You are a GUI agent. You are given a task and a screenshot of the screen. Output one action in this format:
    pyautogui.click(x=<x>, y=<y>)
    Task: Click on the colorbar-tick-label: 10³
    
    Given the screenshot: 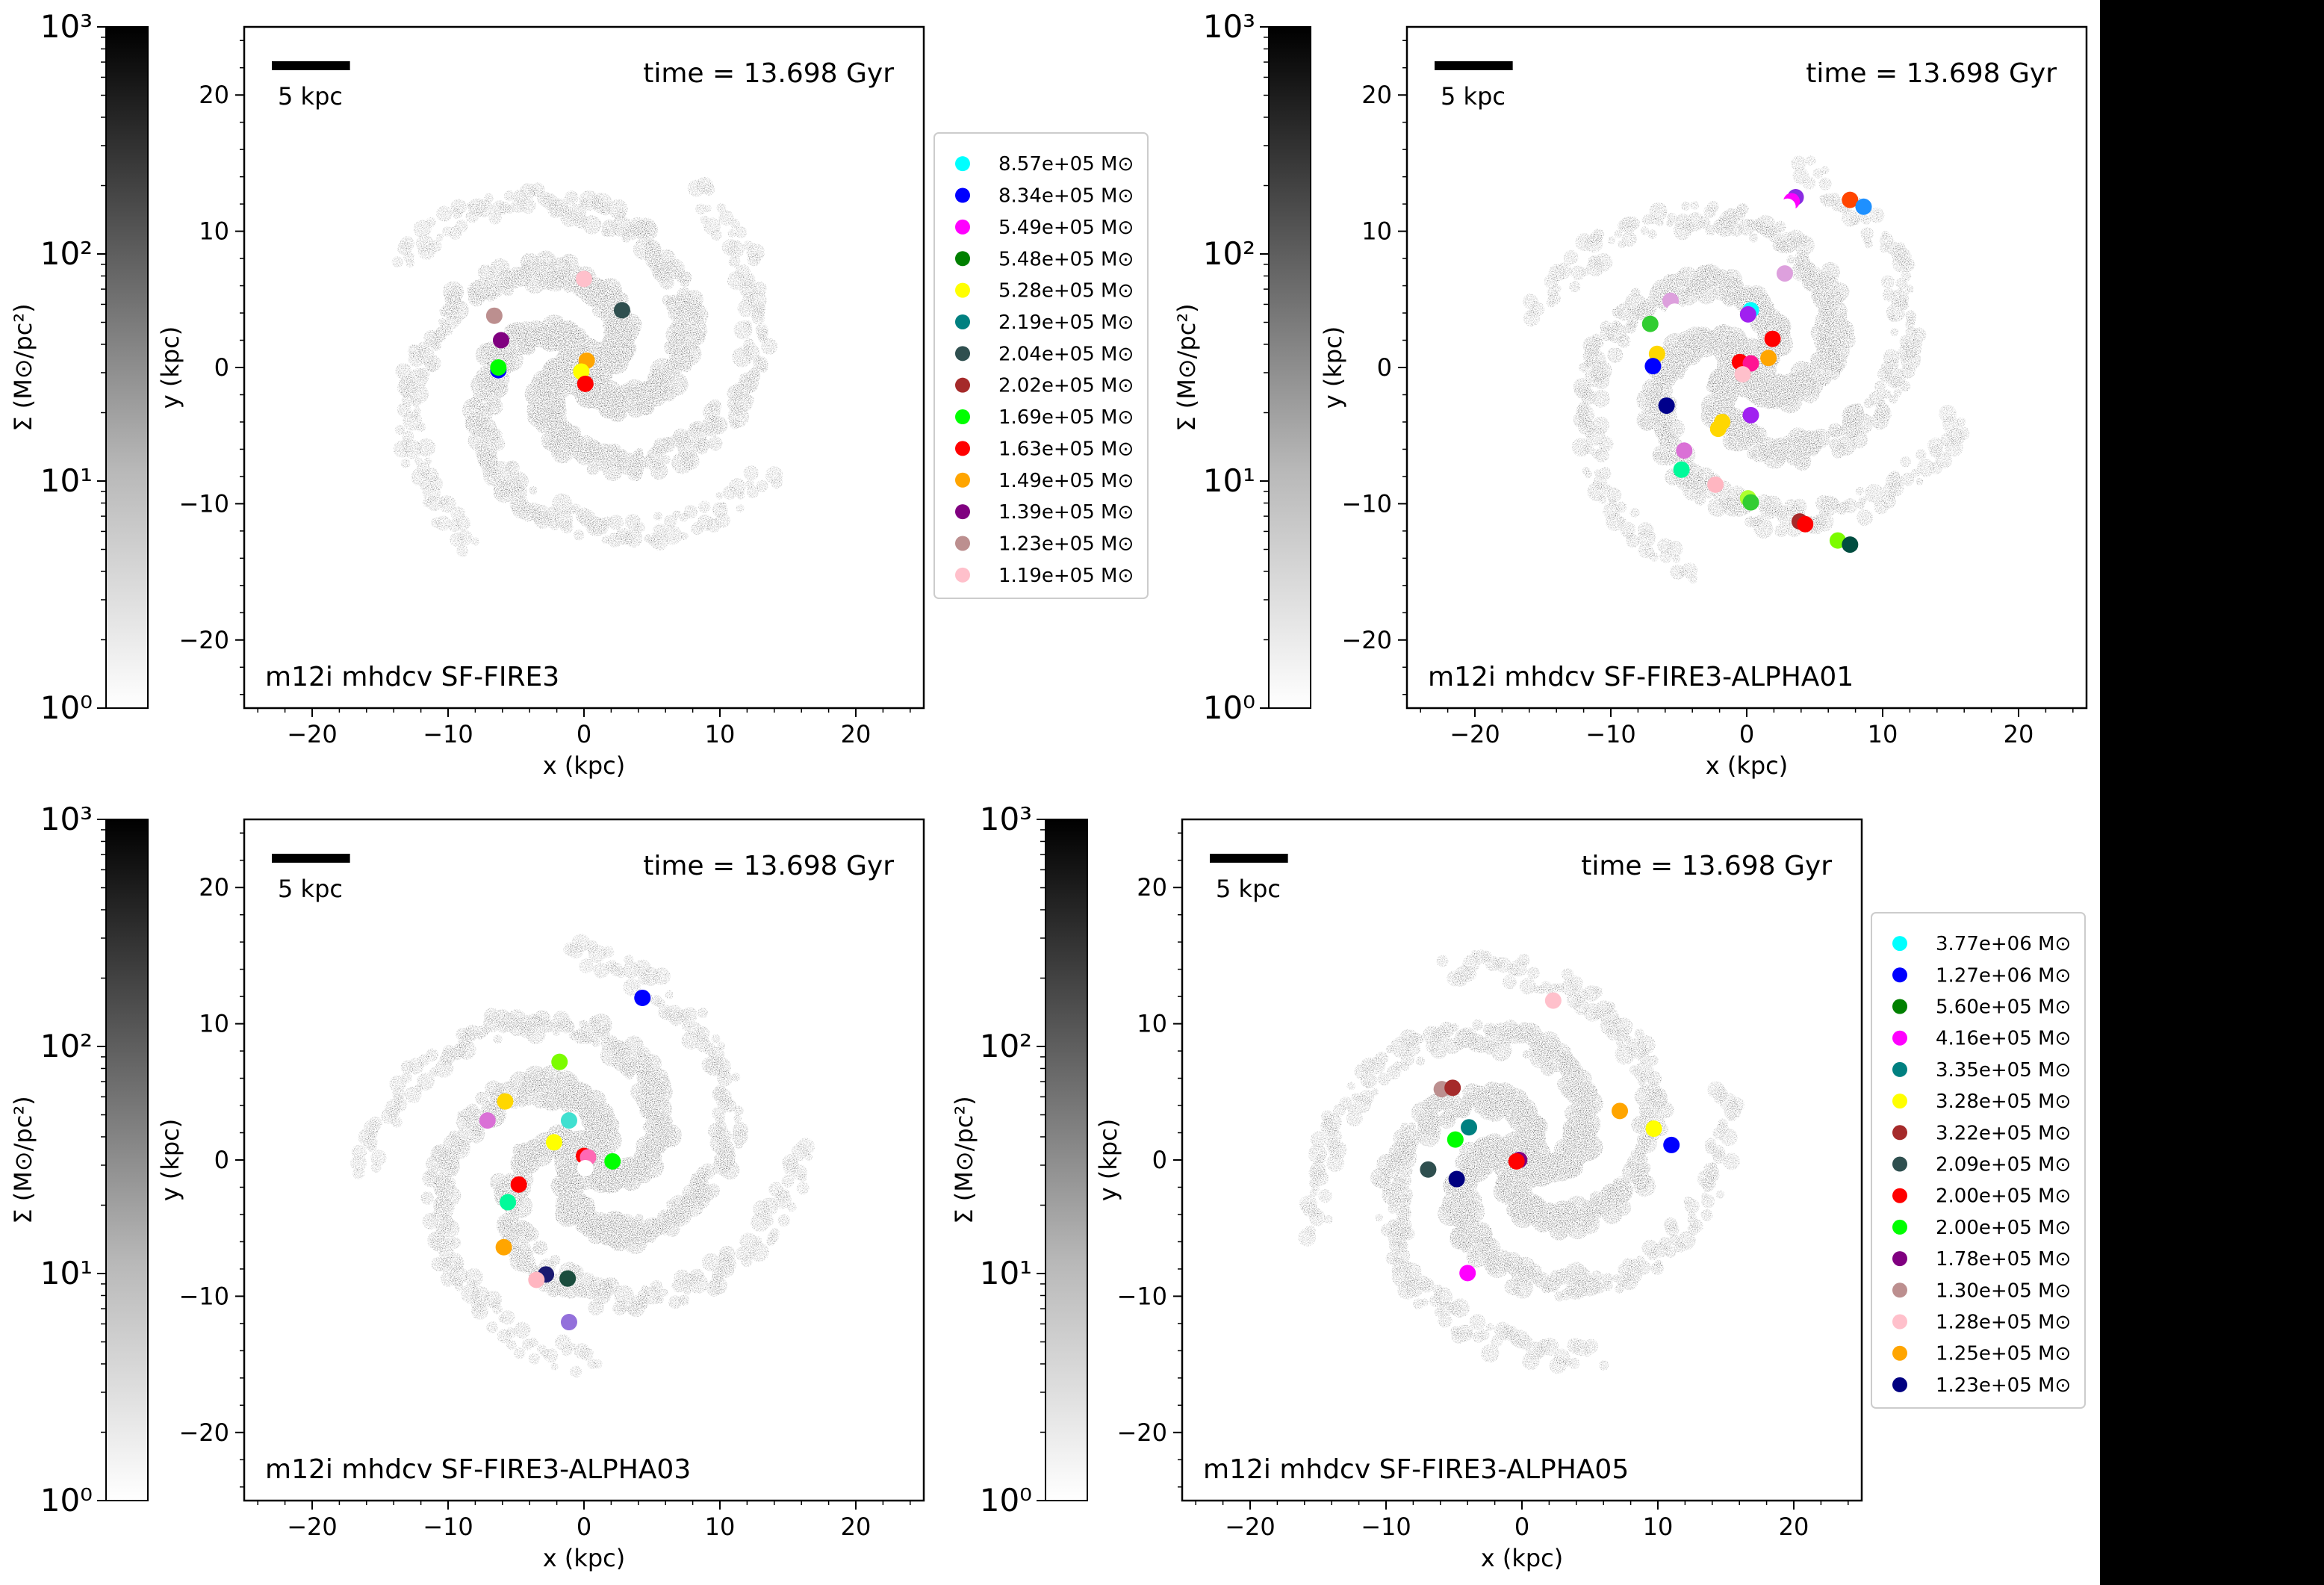 What is the action you would take?
    pyautogui.click(x=66, y=819)
    